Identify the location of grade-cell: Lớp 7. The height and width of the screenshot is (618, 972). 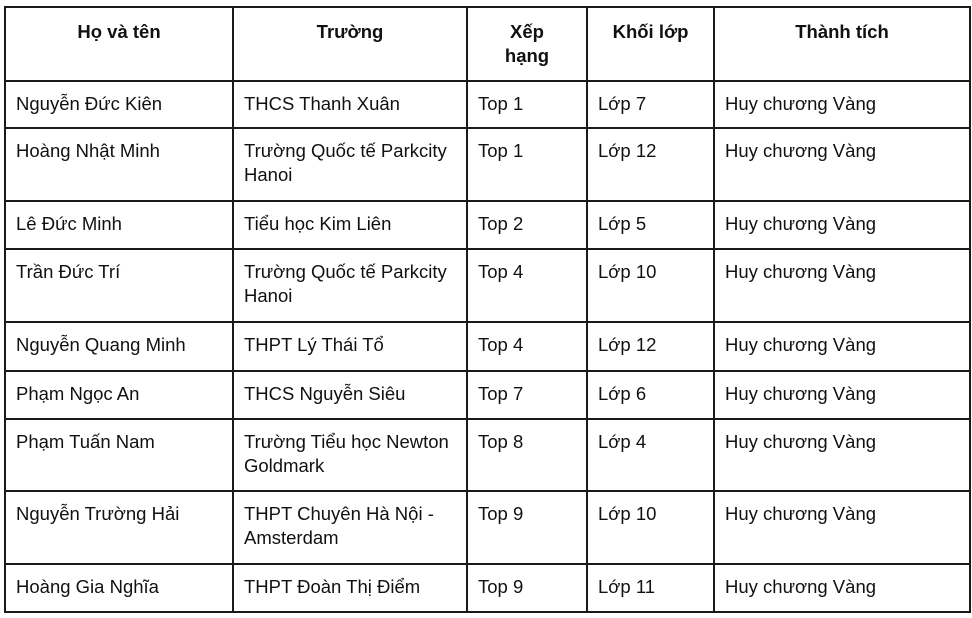
(650, 104).